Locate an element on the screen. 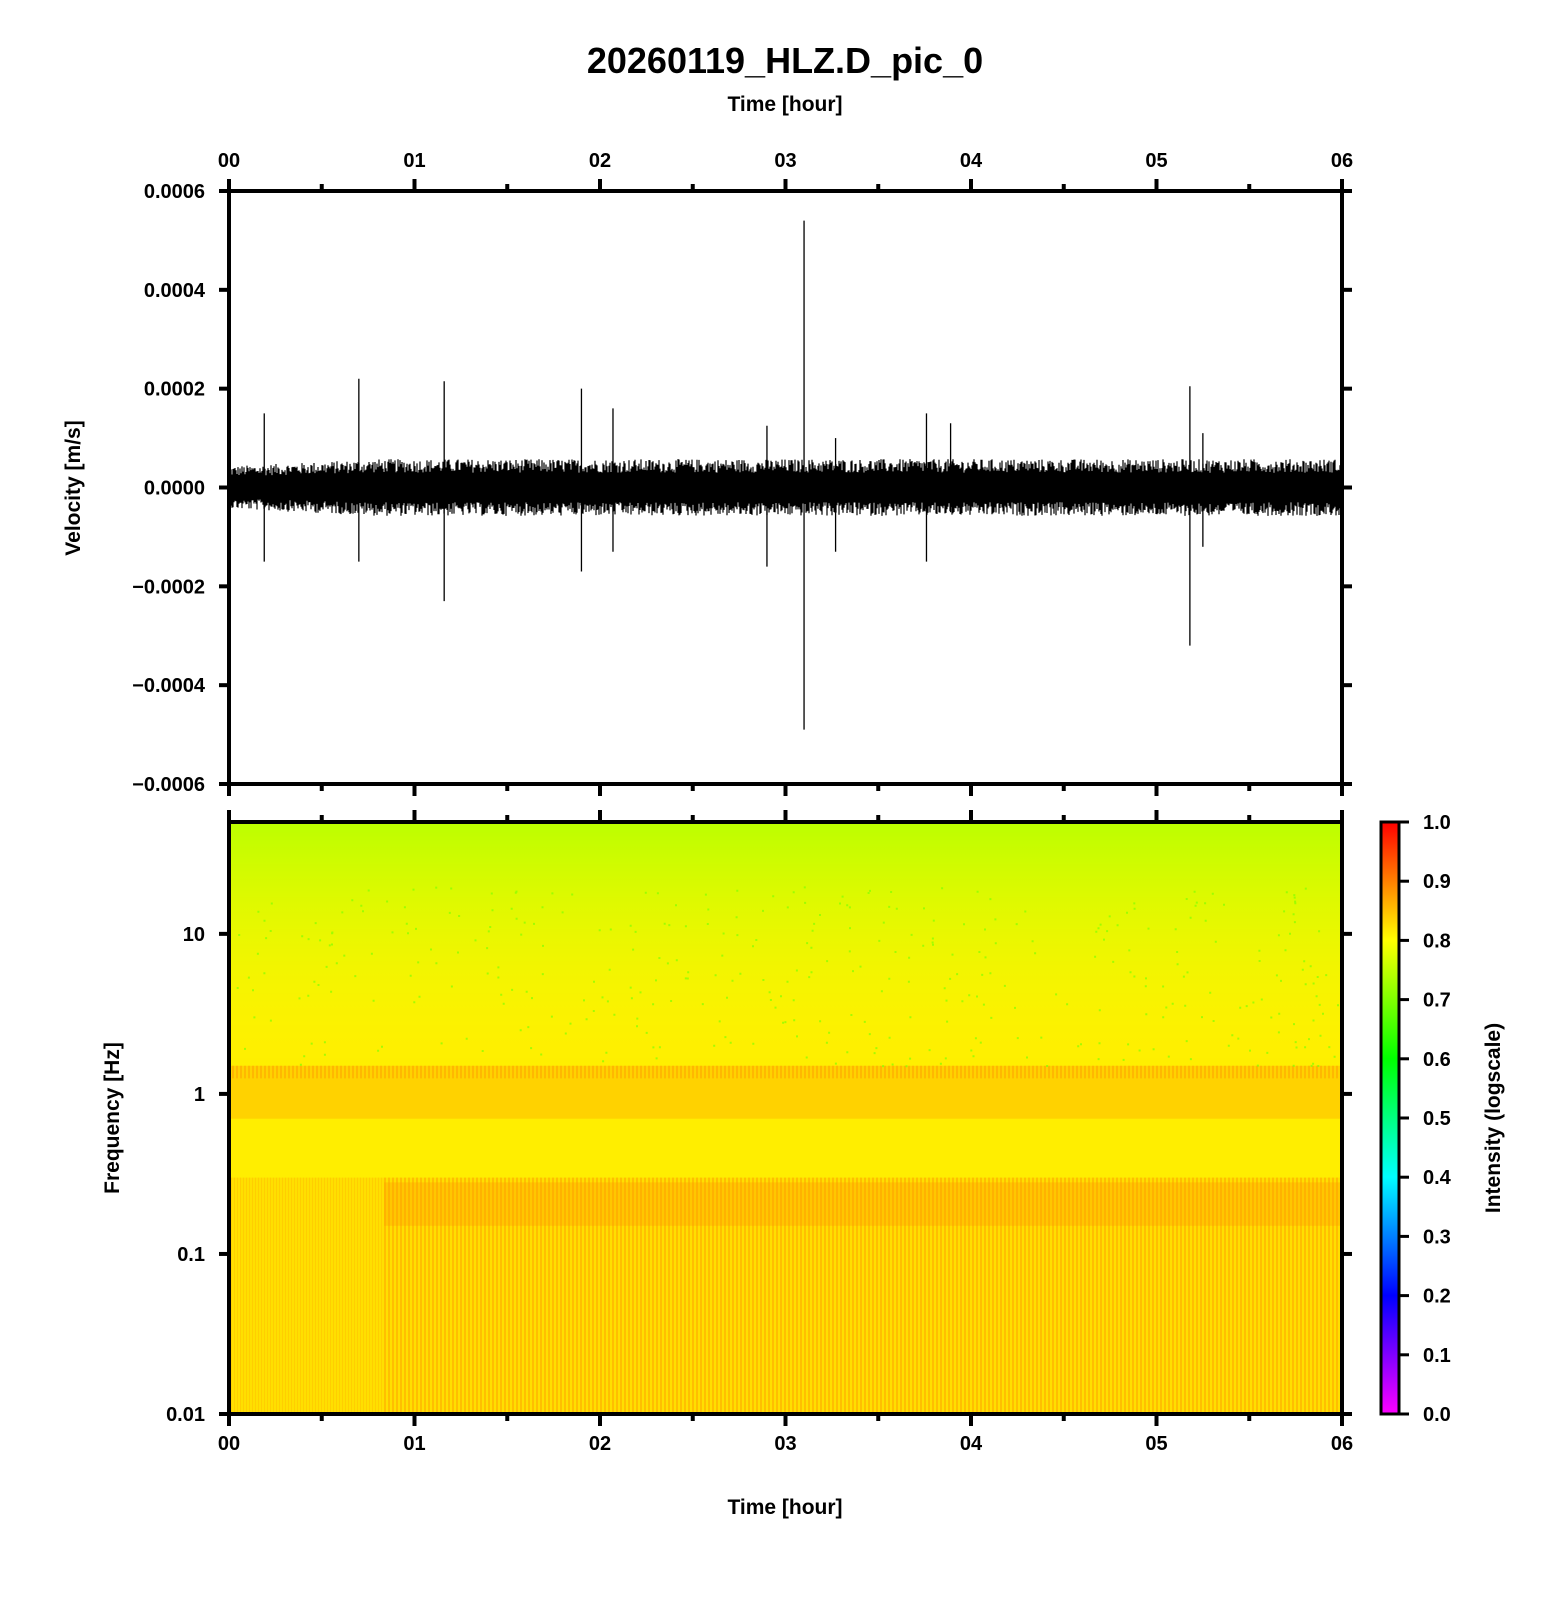  top-x-axis-label: Time [hour] is located at coordinates (784, 104).